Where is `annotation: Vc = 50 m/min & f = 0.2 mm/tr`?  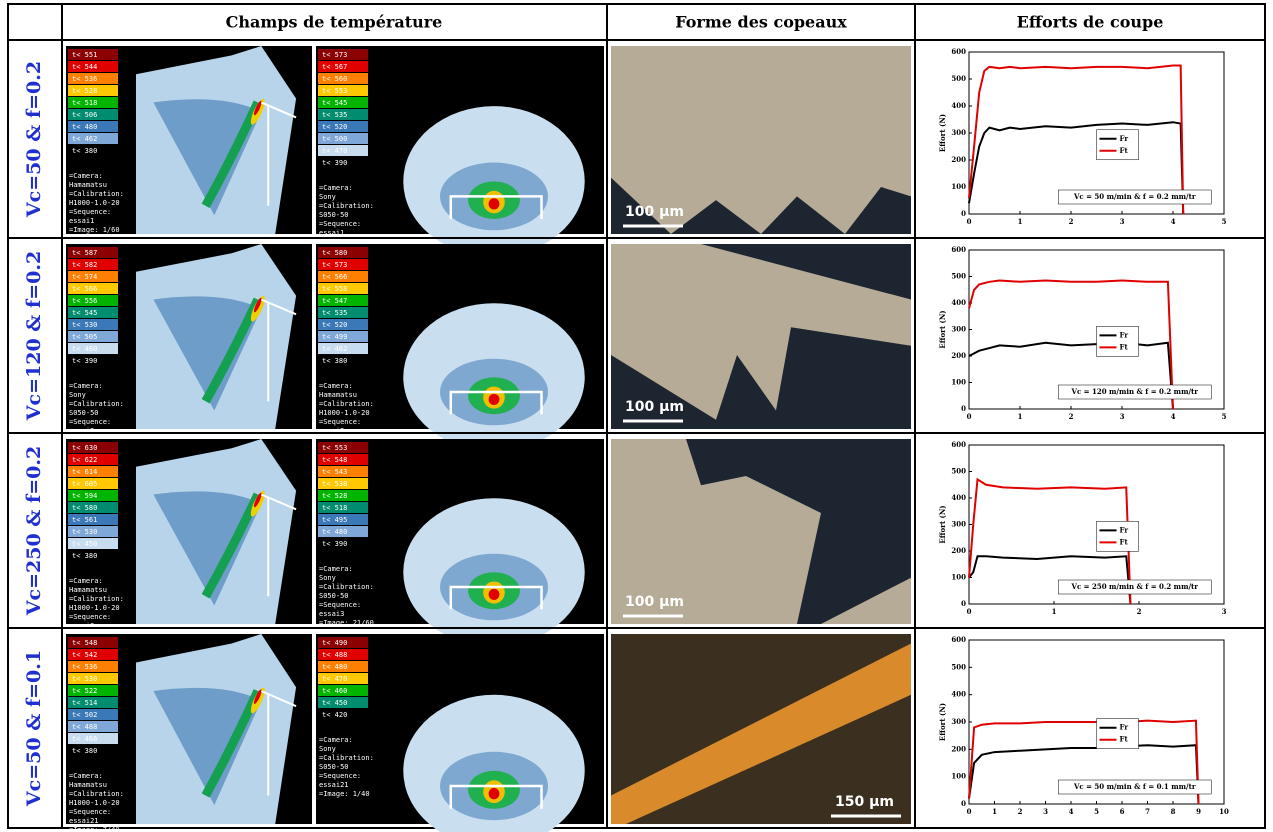 annotation: Vc = 50 m/min & f = 0.2 mm/tr is located at coordinates (1134, 196).